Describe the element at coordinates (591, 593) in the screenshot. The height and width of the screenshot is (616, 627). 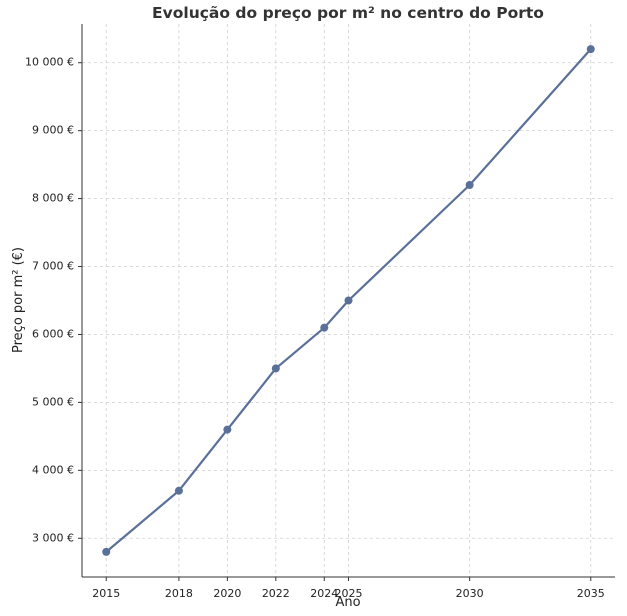
I see `x-tick-label: 2035` at that location.